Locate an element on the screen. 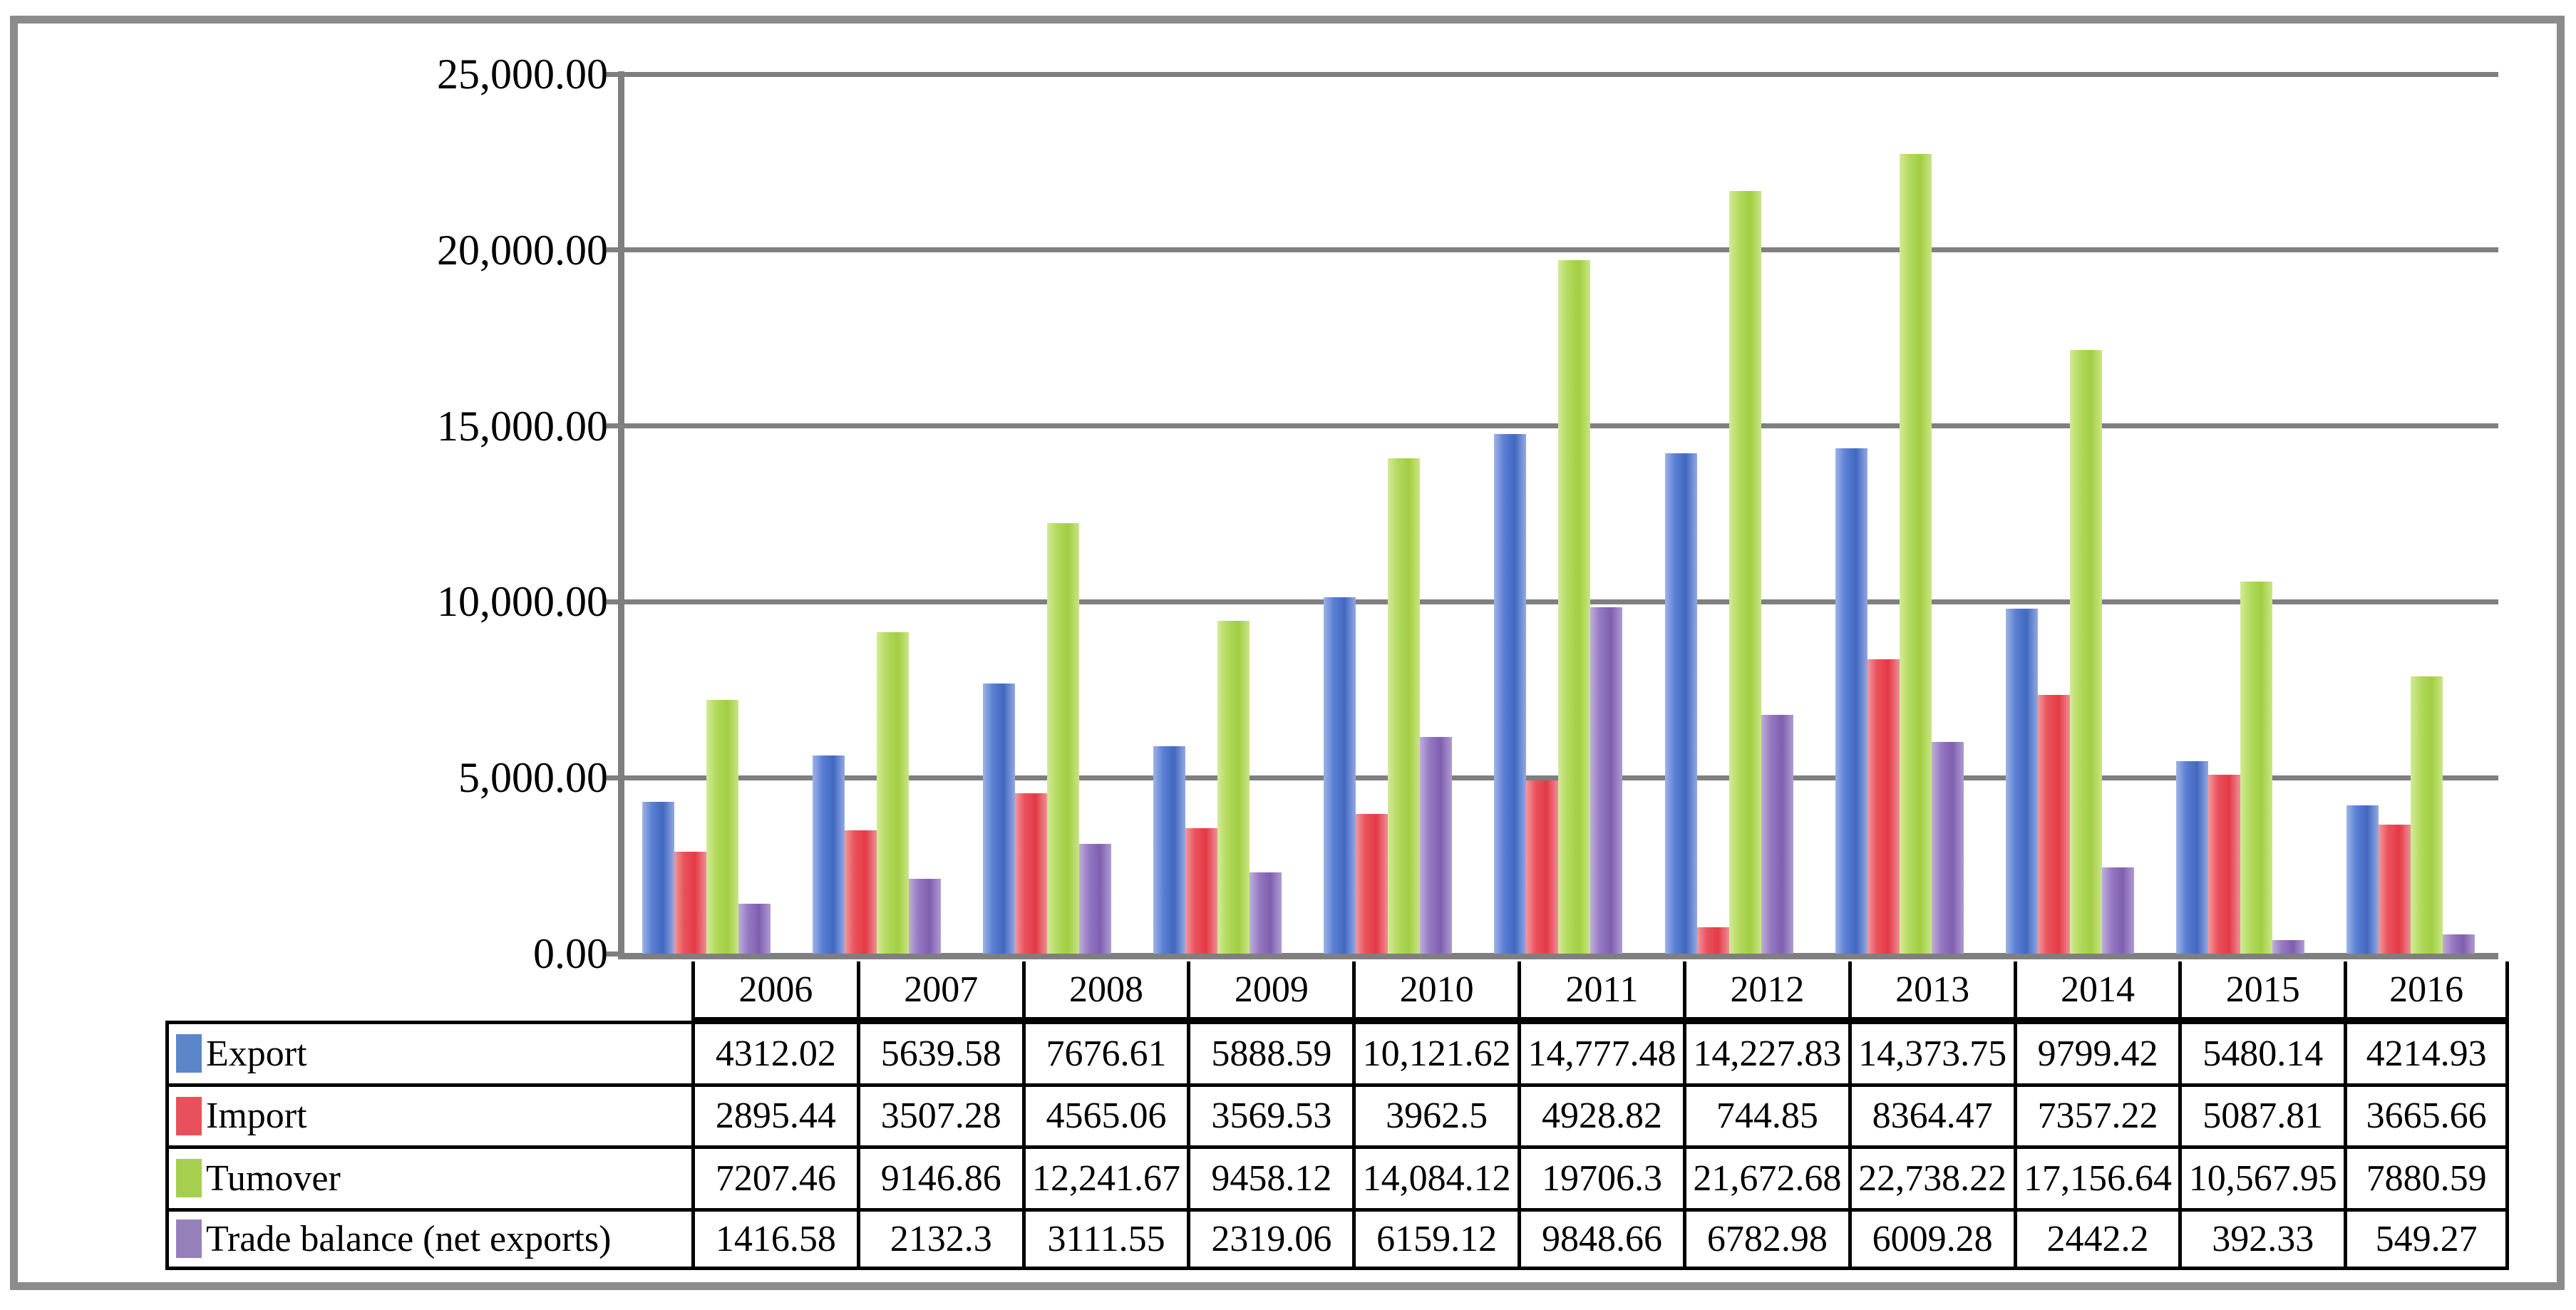 The image size is (2576, 1310). bar-export-2011 is located at coordinates (1510, 693).